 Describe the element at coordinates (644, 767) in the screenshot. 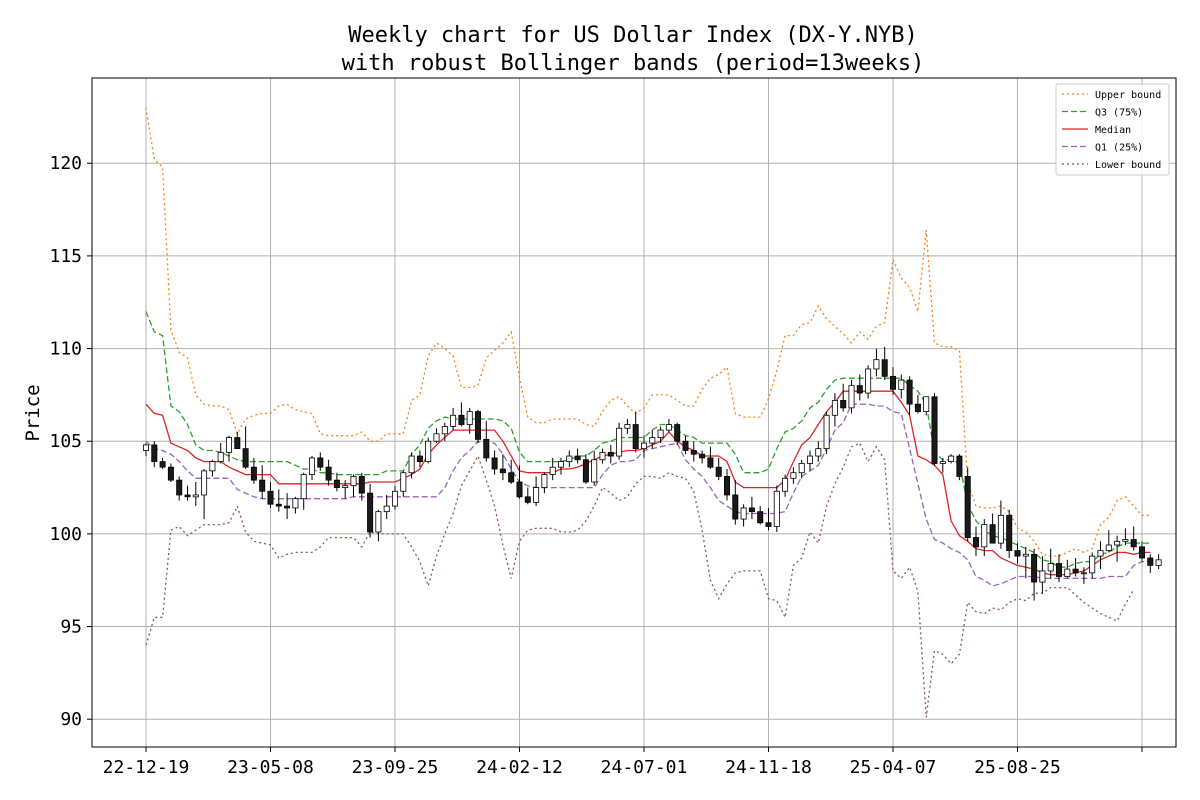

I see `x-tick-label: 24-07-01` at that location.